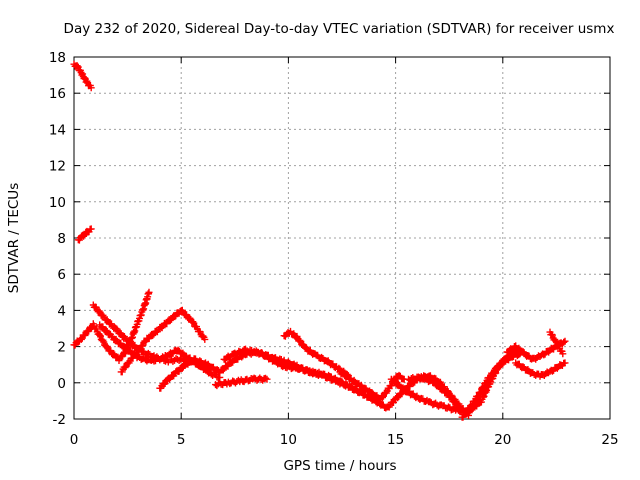 The image size is (640, 480). I want to click on x-tick-label-5: 25, so click(609, 440).